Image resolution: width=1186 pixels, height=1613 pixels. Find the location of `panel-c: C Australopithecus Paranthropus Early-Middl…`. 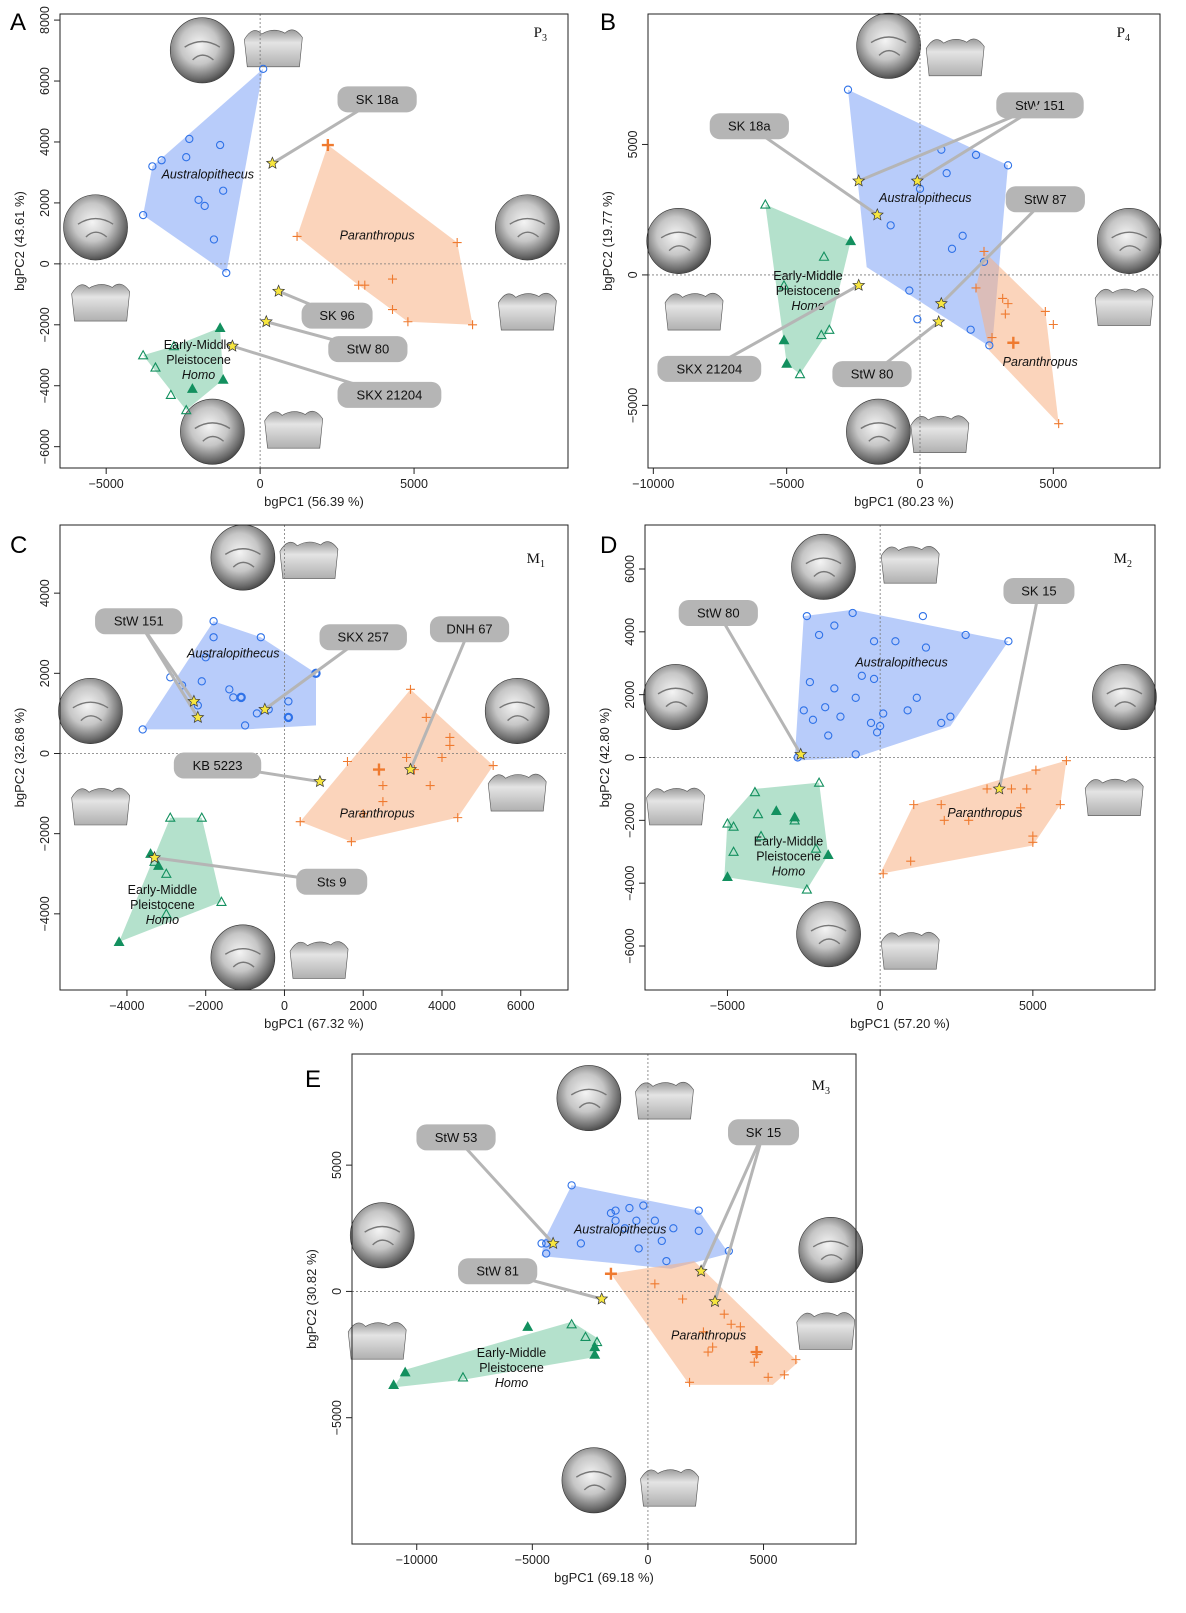

panel-c: C Australopithecus Paranthropus Early-Middl… is located at coordinates (289, 777).